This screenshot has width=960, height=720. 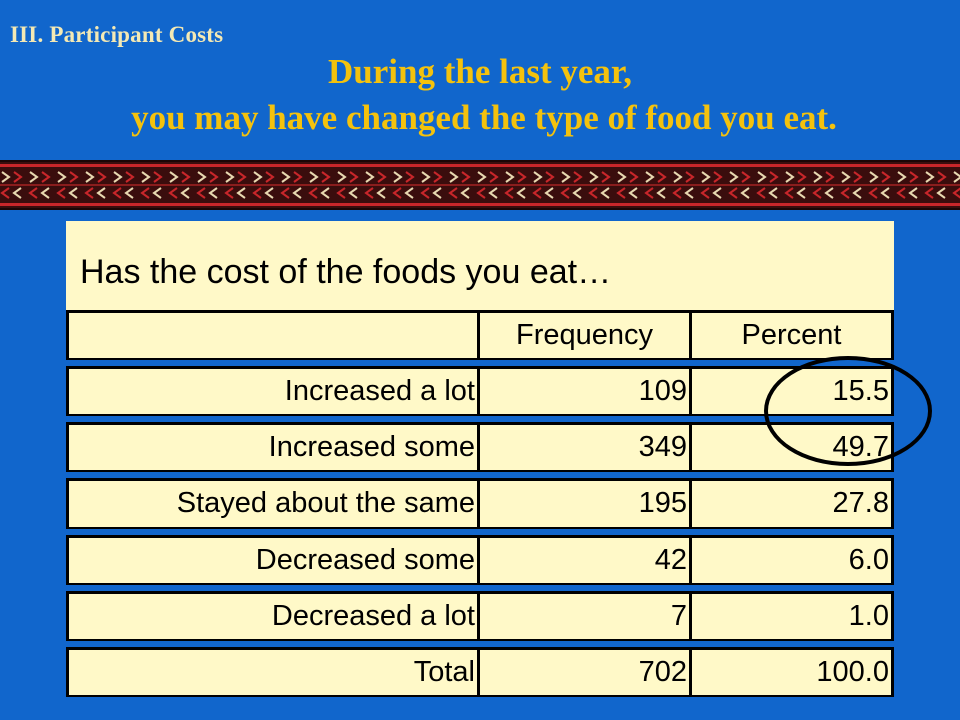 What do you see at coordinates (117, 34) in the screenshot?
I see `section-label: III. Participant Costs` at bounding box center [117, 34].